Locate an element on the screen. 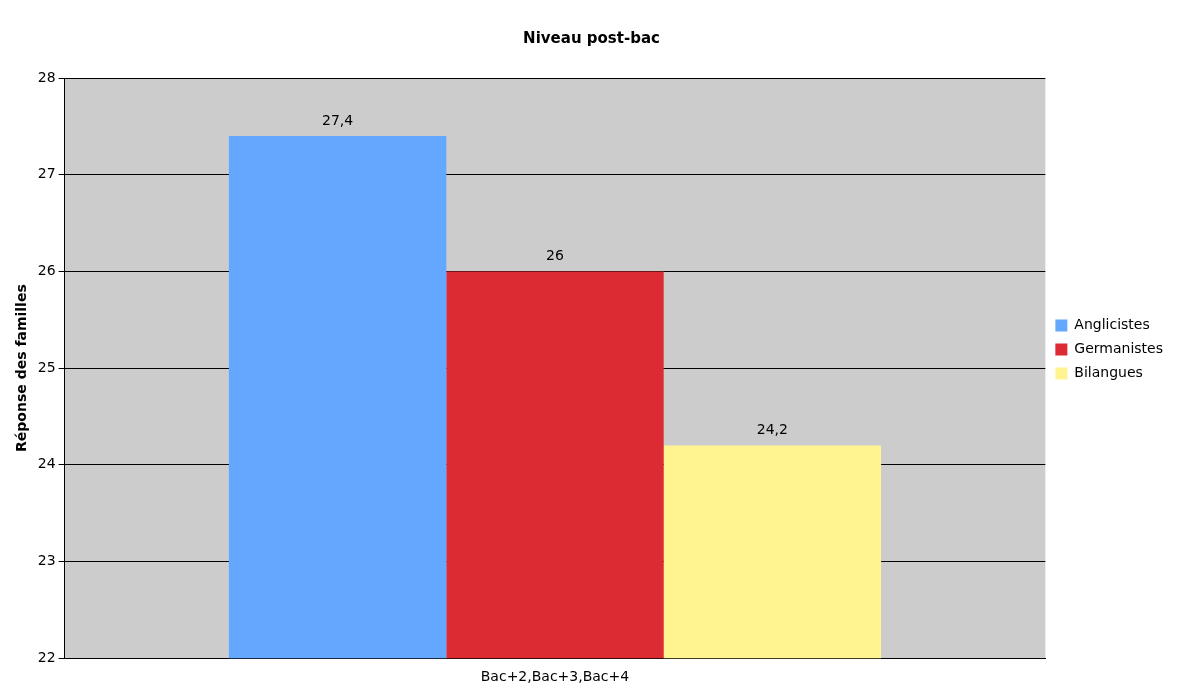 The height and width of the screenshot is (699, 1178). legend-label: Anglicistes is located at coordinates (1112, 324).